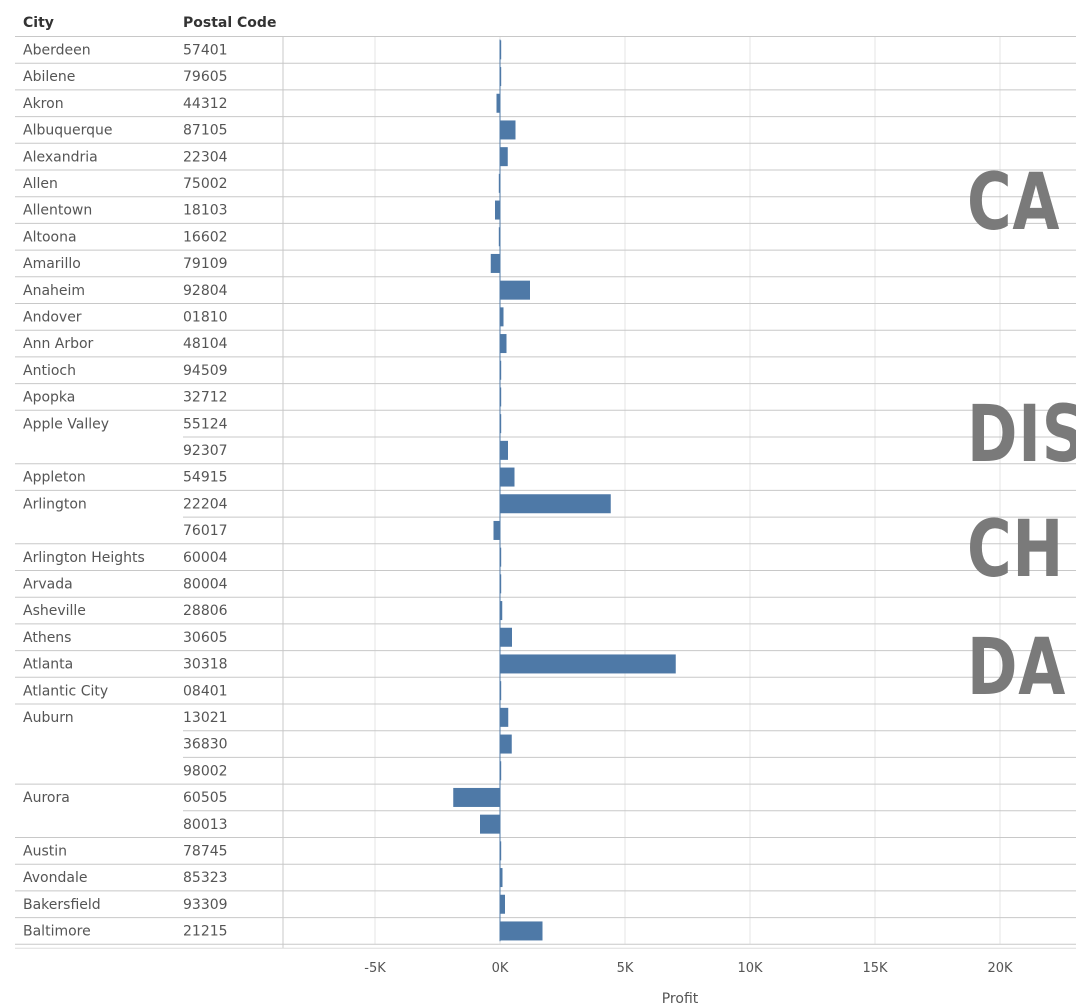  Describe the element at coordinates (65, 691) in the screenshot. I see `city-label: Atlantic City` at that location.